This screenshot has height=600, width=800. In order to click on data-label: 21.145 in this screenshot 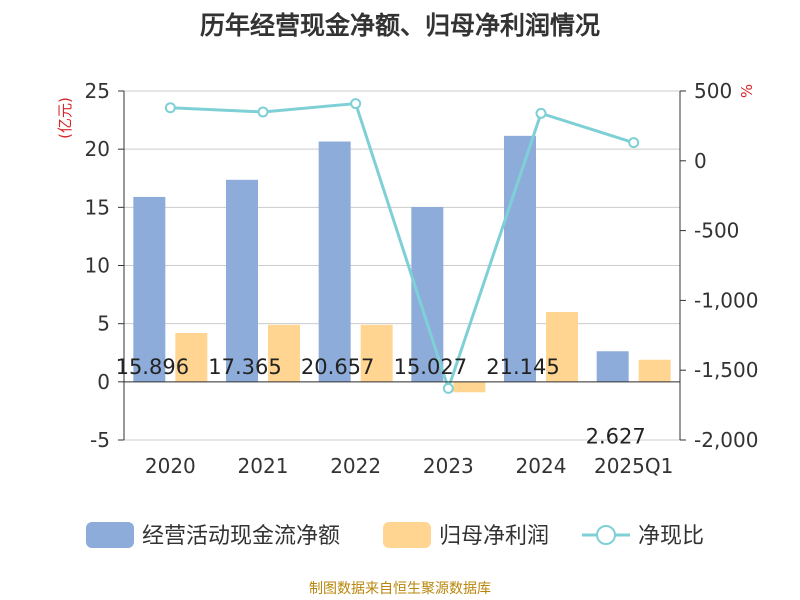, I will do `click(522, 367)`.